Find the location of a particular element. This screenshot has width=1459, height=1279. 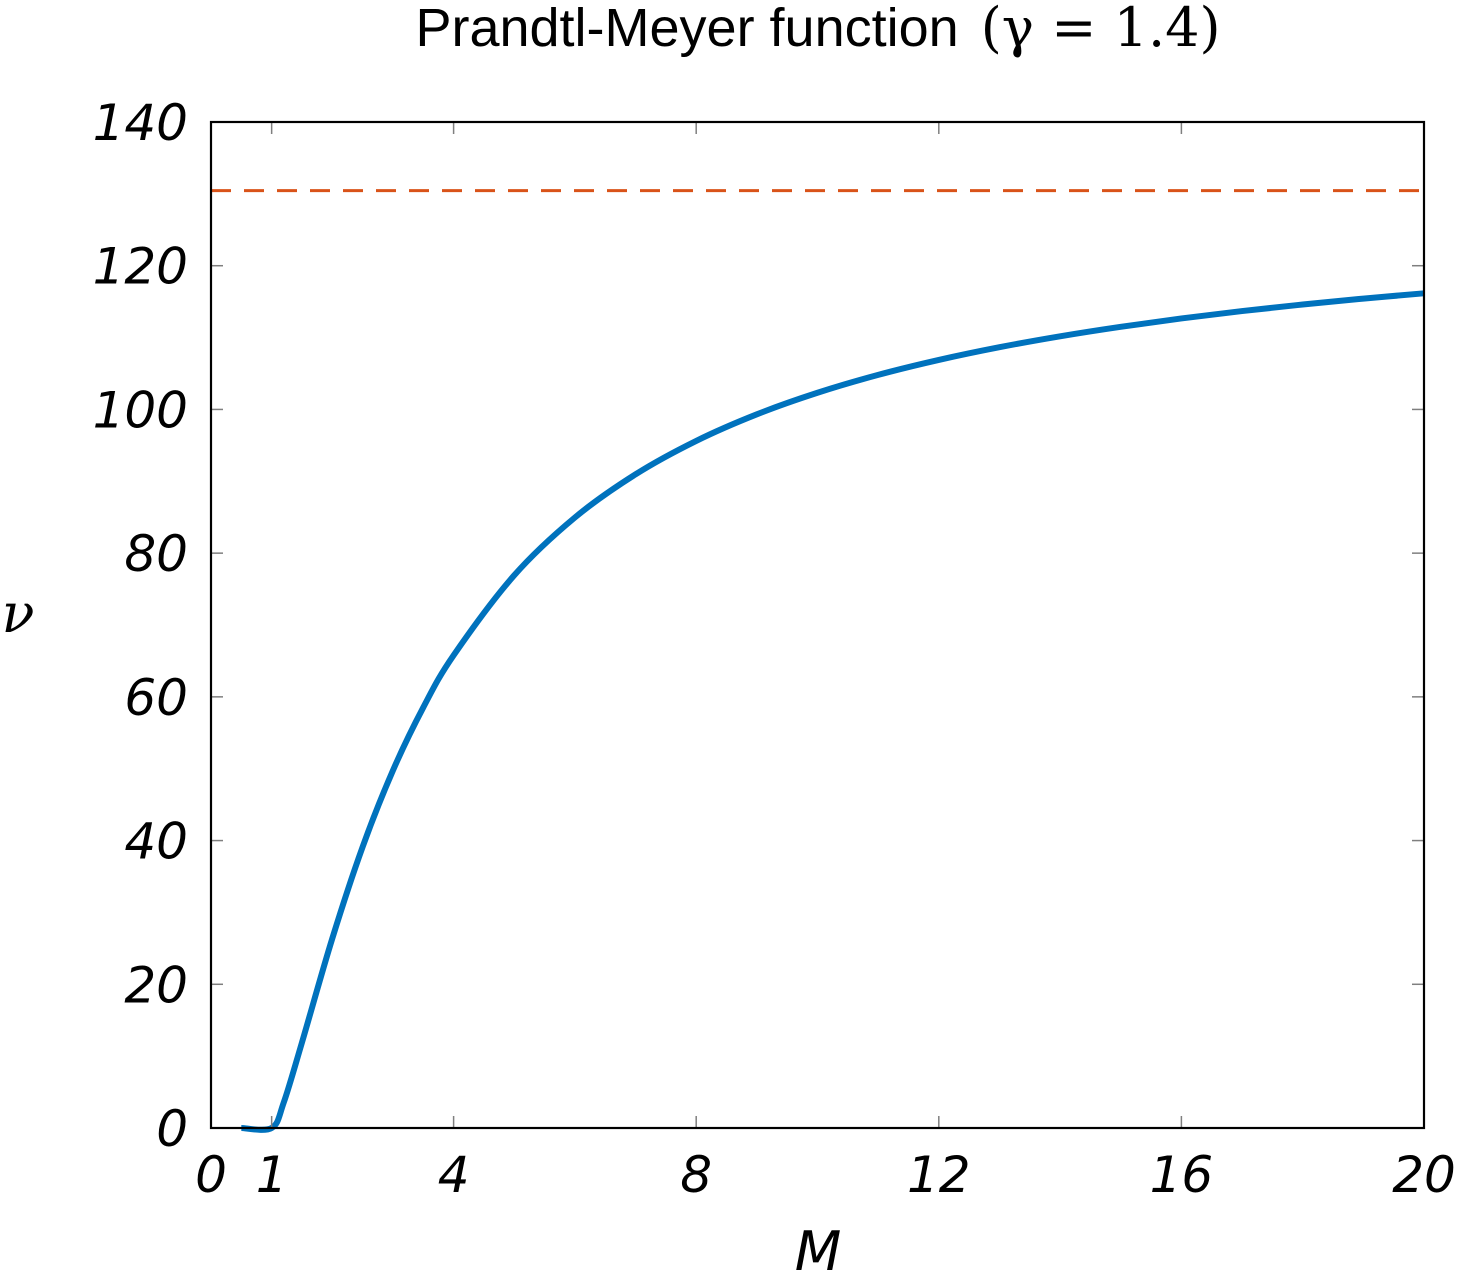

y-axis-label: ν is located at coordinates (18, 613).